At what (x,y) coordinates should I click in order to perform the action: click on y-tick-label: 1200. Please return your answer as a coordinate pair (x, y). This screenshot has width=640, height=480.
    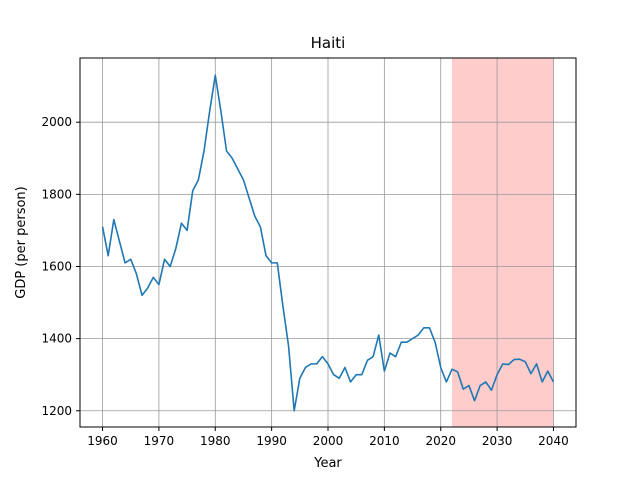
    Looking at the image, I should click on (56, 411).